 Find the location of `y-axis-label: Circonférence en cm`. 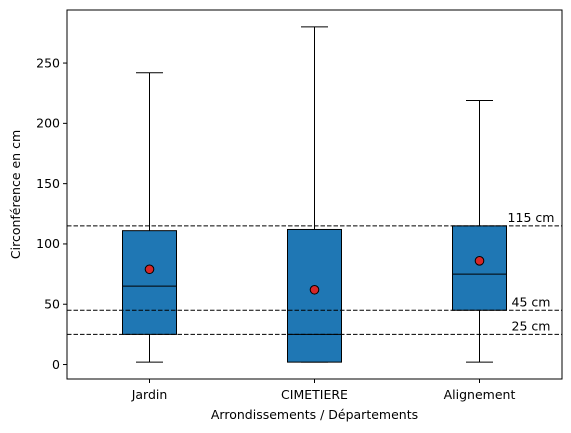

y-axis-label: Circonférence en cm is located at coordinates (15, 194).